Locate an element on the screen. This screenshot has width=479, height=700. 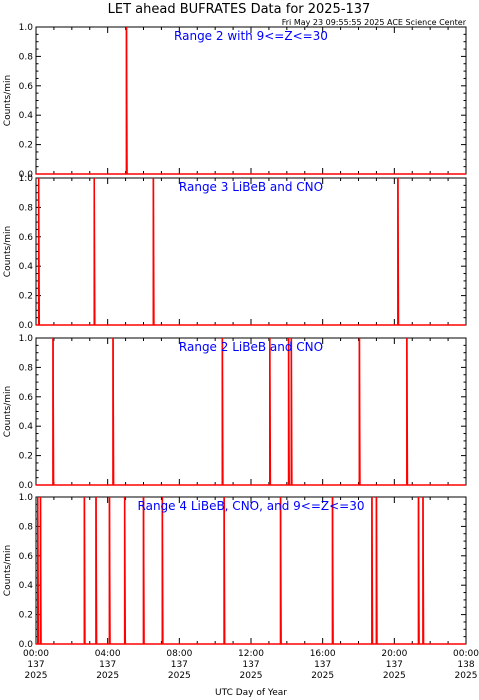
x-tick-label-time: 04:00 is located at coordinates (108, 654).